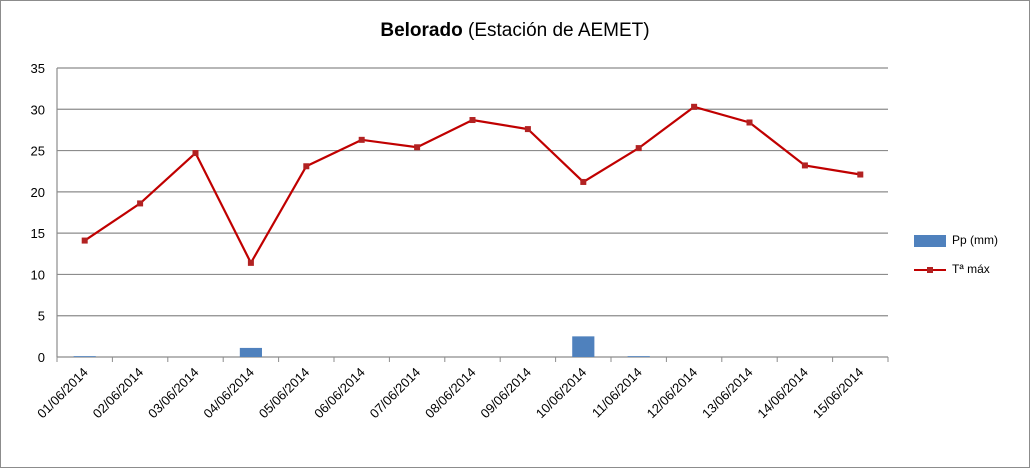  I want to click on x-tick-label: 07/06/2014, so click(395, 393).